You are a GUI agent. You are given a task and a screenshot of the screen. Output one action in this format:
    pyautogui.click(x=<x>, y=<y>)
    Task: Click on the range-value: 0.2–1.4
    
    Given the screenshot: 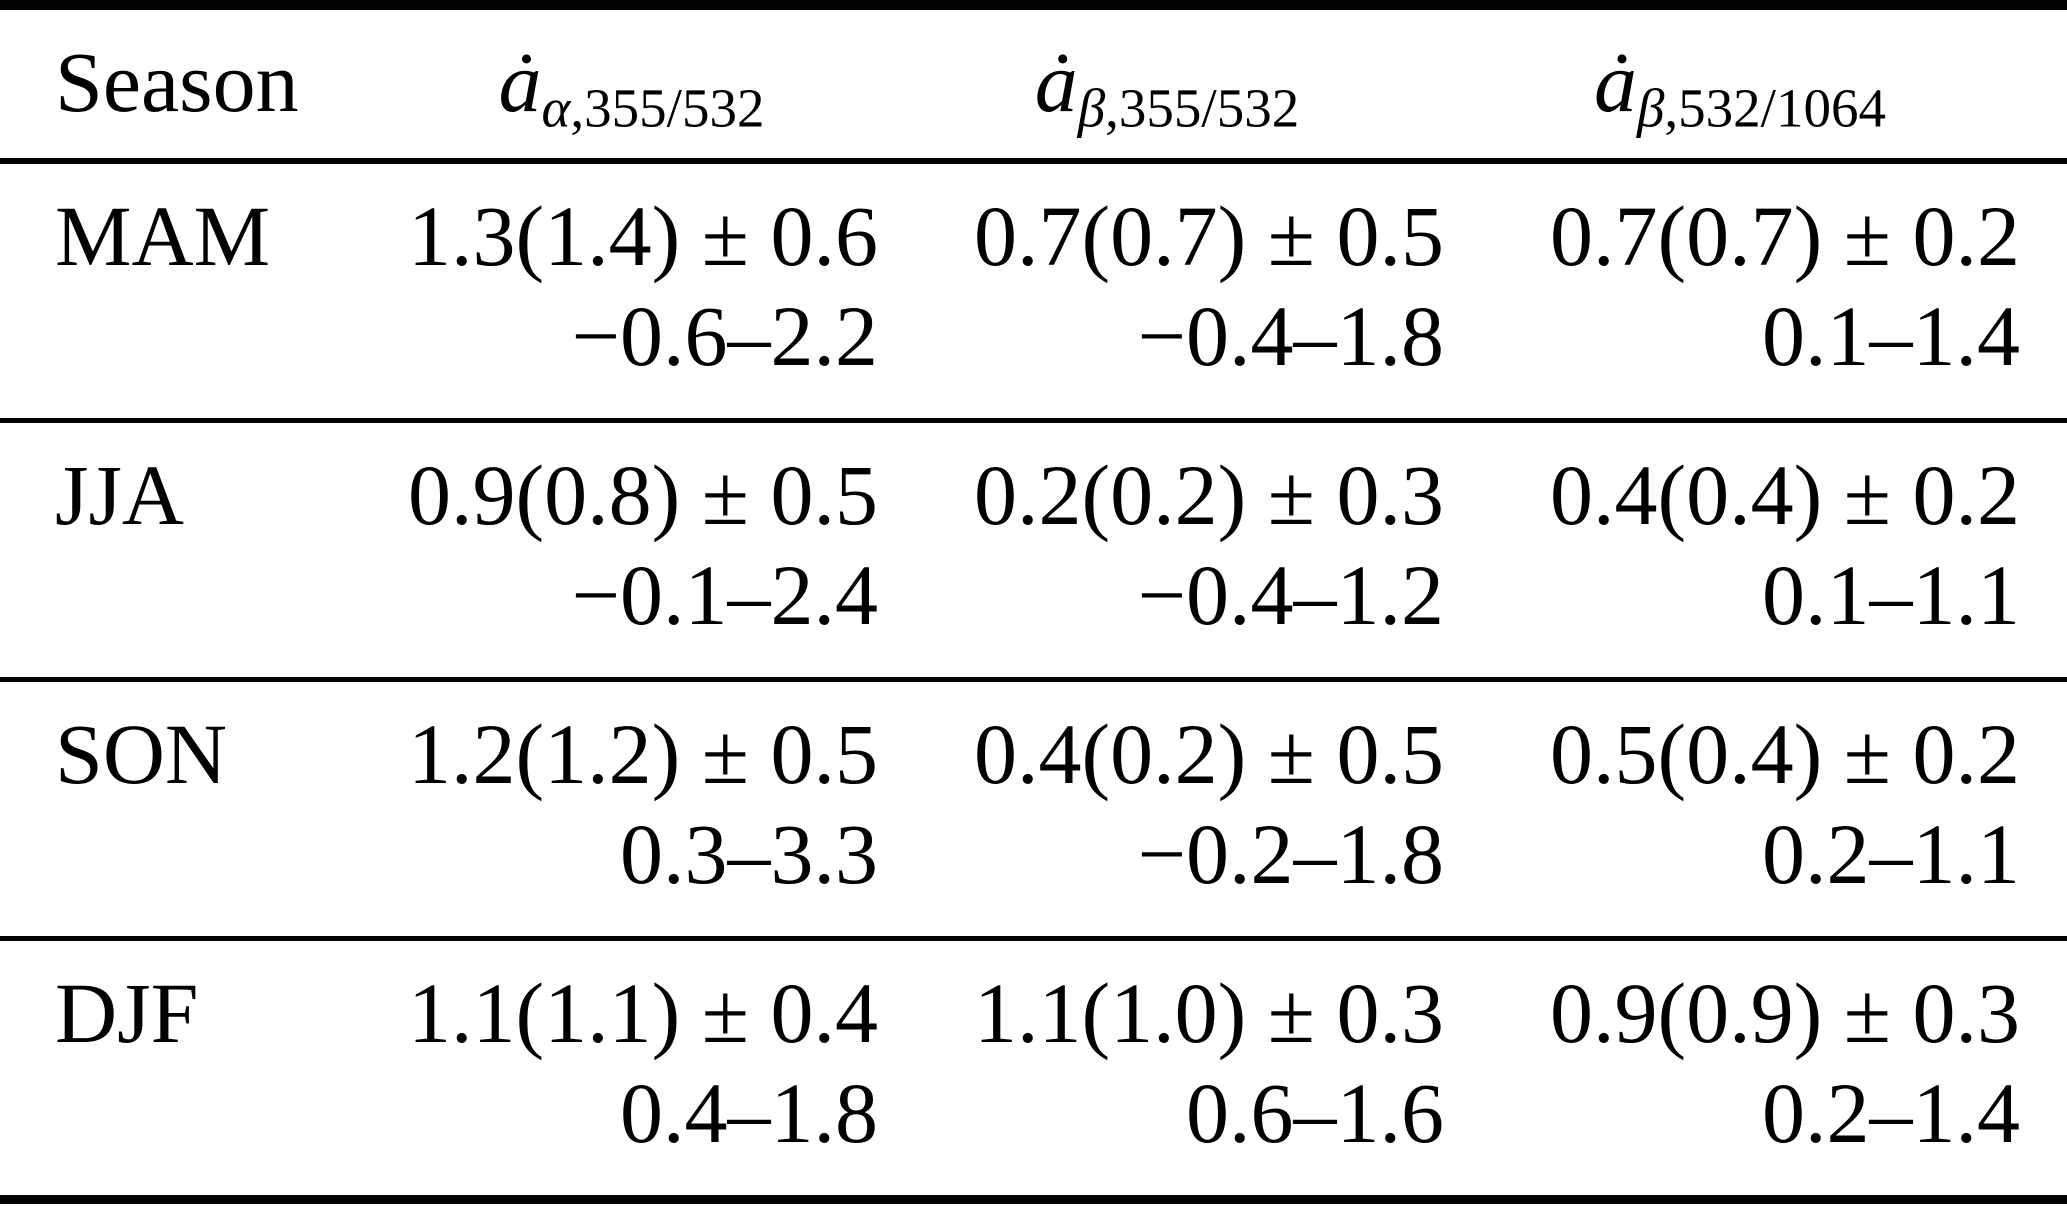 What is the action you would take?
    pyautogui.click(x=1891, y=1113)
    